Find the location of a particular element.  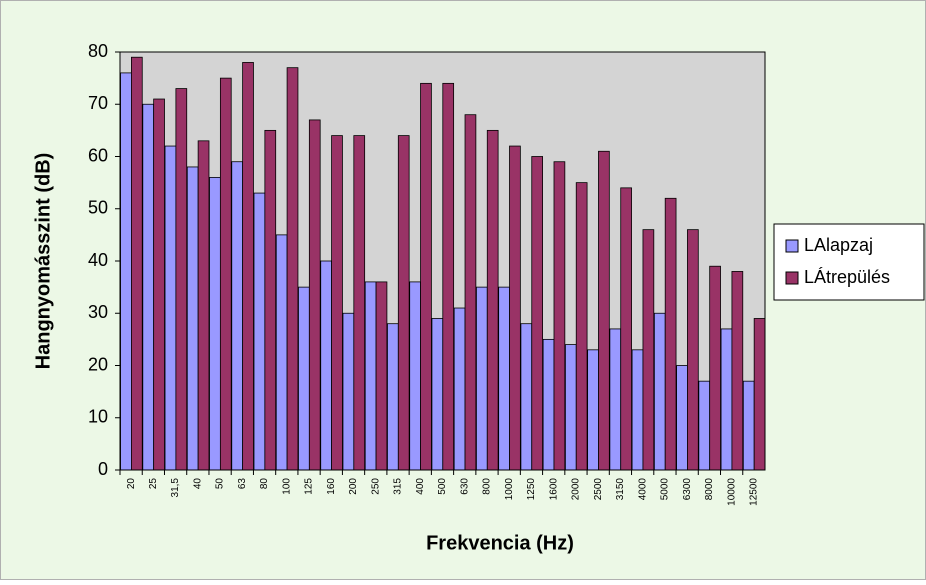

legend is located at coordinates (849, 262).